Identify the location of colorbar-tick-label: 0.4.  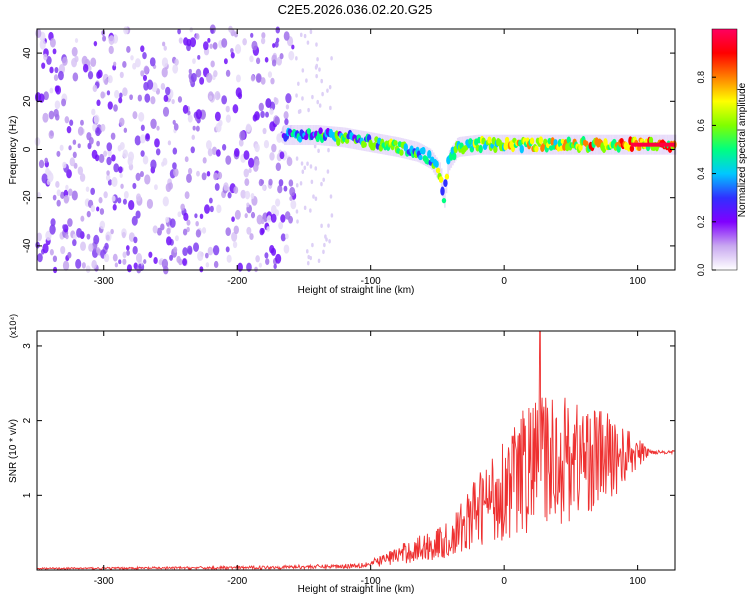
(701, 173).